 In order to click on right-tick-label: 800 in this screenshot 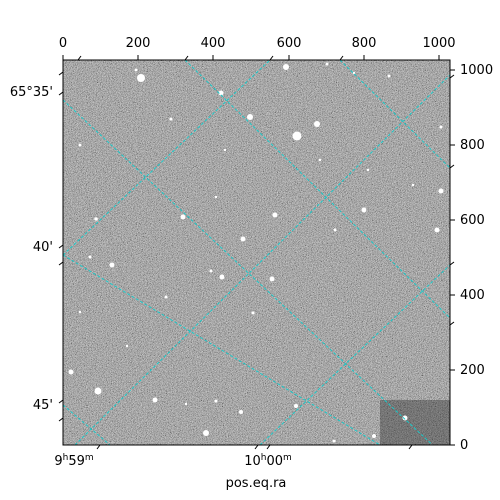, I will do `click(472, 145)`.